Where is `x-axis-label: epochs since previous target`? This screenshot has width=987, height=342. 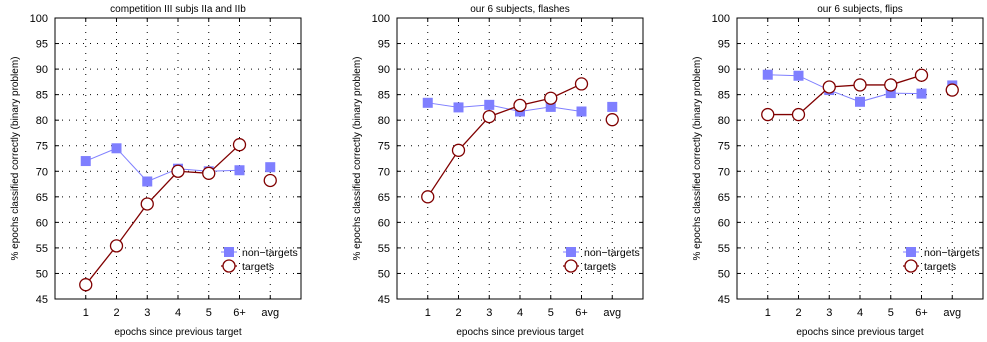
x-axis-label: epochs since previous target is located at coordinates (178, 332).